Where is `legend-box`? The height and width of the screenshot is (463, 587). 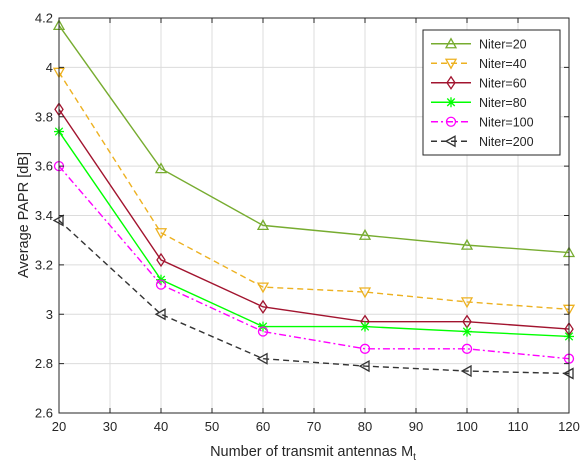
legend-box is located at coordinates (491, 92).